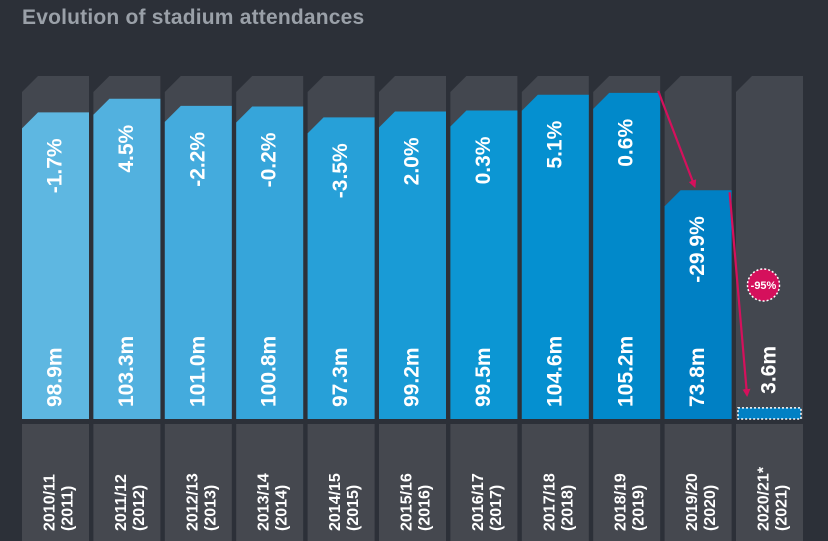  What do you see at coordinates (197, 159) in the screenshot?
I see `change-label: -2.2%` at bounding box center [197, 159].